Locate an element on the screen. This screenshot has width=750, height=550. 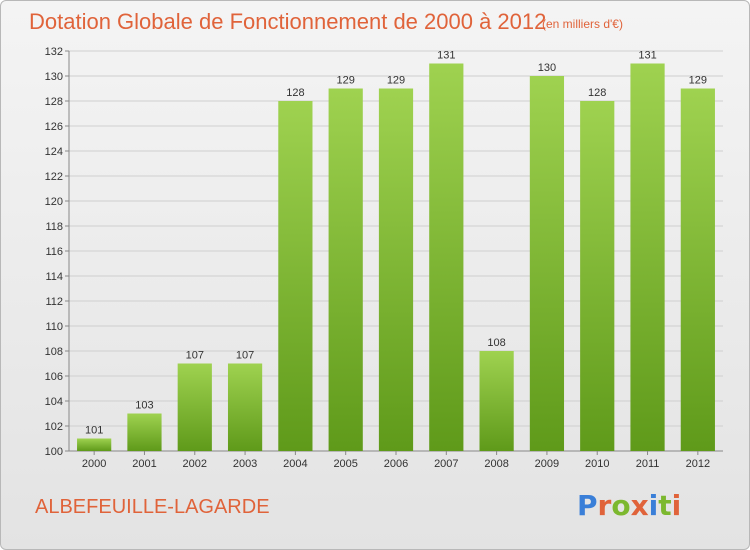
bar-2010 is located at coordinates (597, 276).